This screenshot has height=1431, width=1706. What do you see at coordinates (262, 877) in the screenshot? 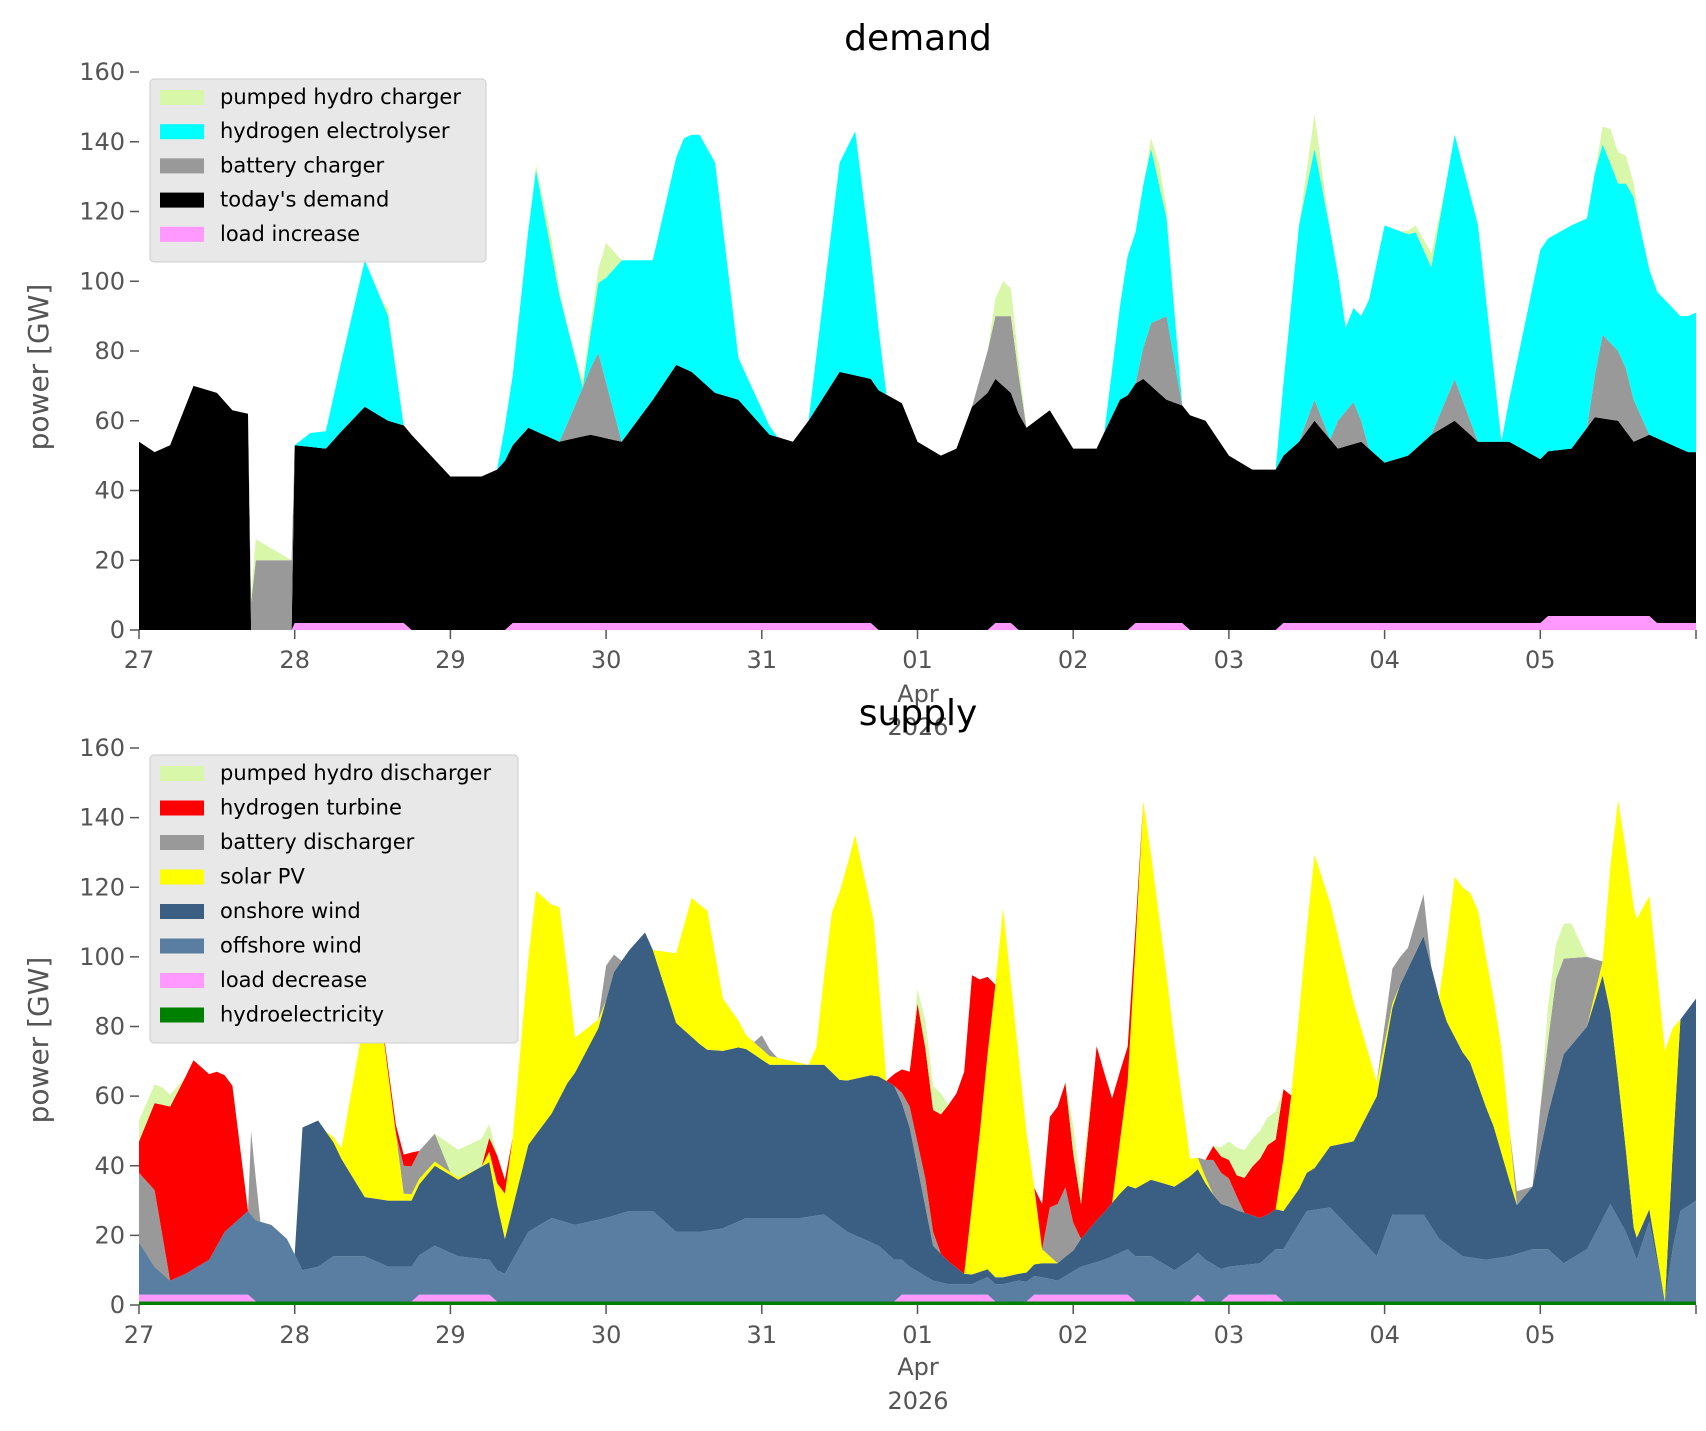
I see `legend-label-solar-pv: solar PV` at bounding box center [262, 877].